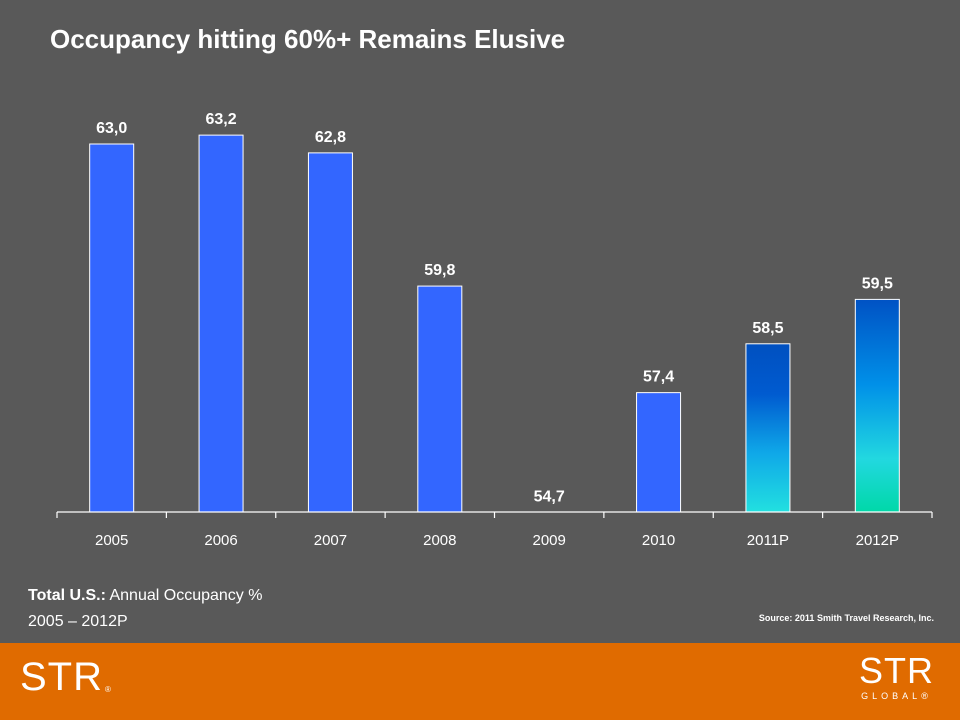 This screenshot has width=960, height=720. Describe the element at coordinates (768, 428) in the screenshot. I see `bar-2011p` at that location.